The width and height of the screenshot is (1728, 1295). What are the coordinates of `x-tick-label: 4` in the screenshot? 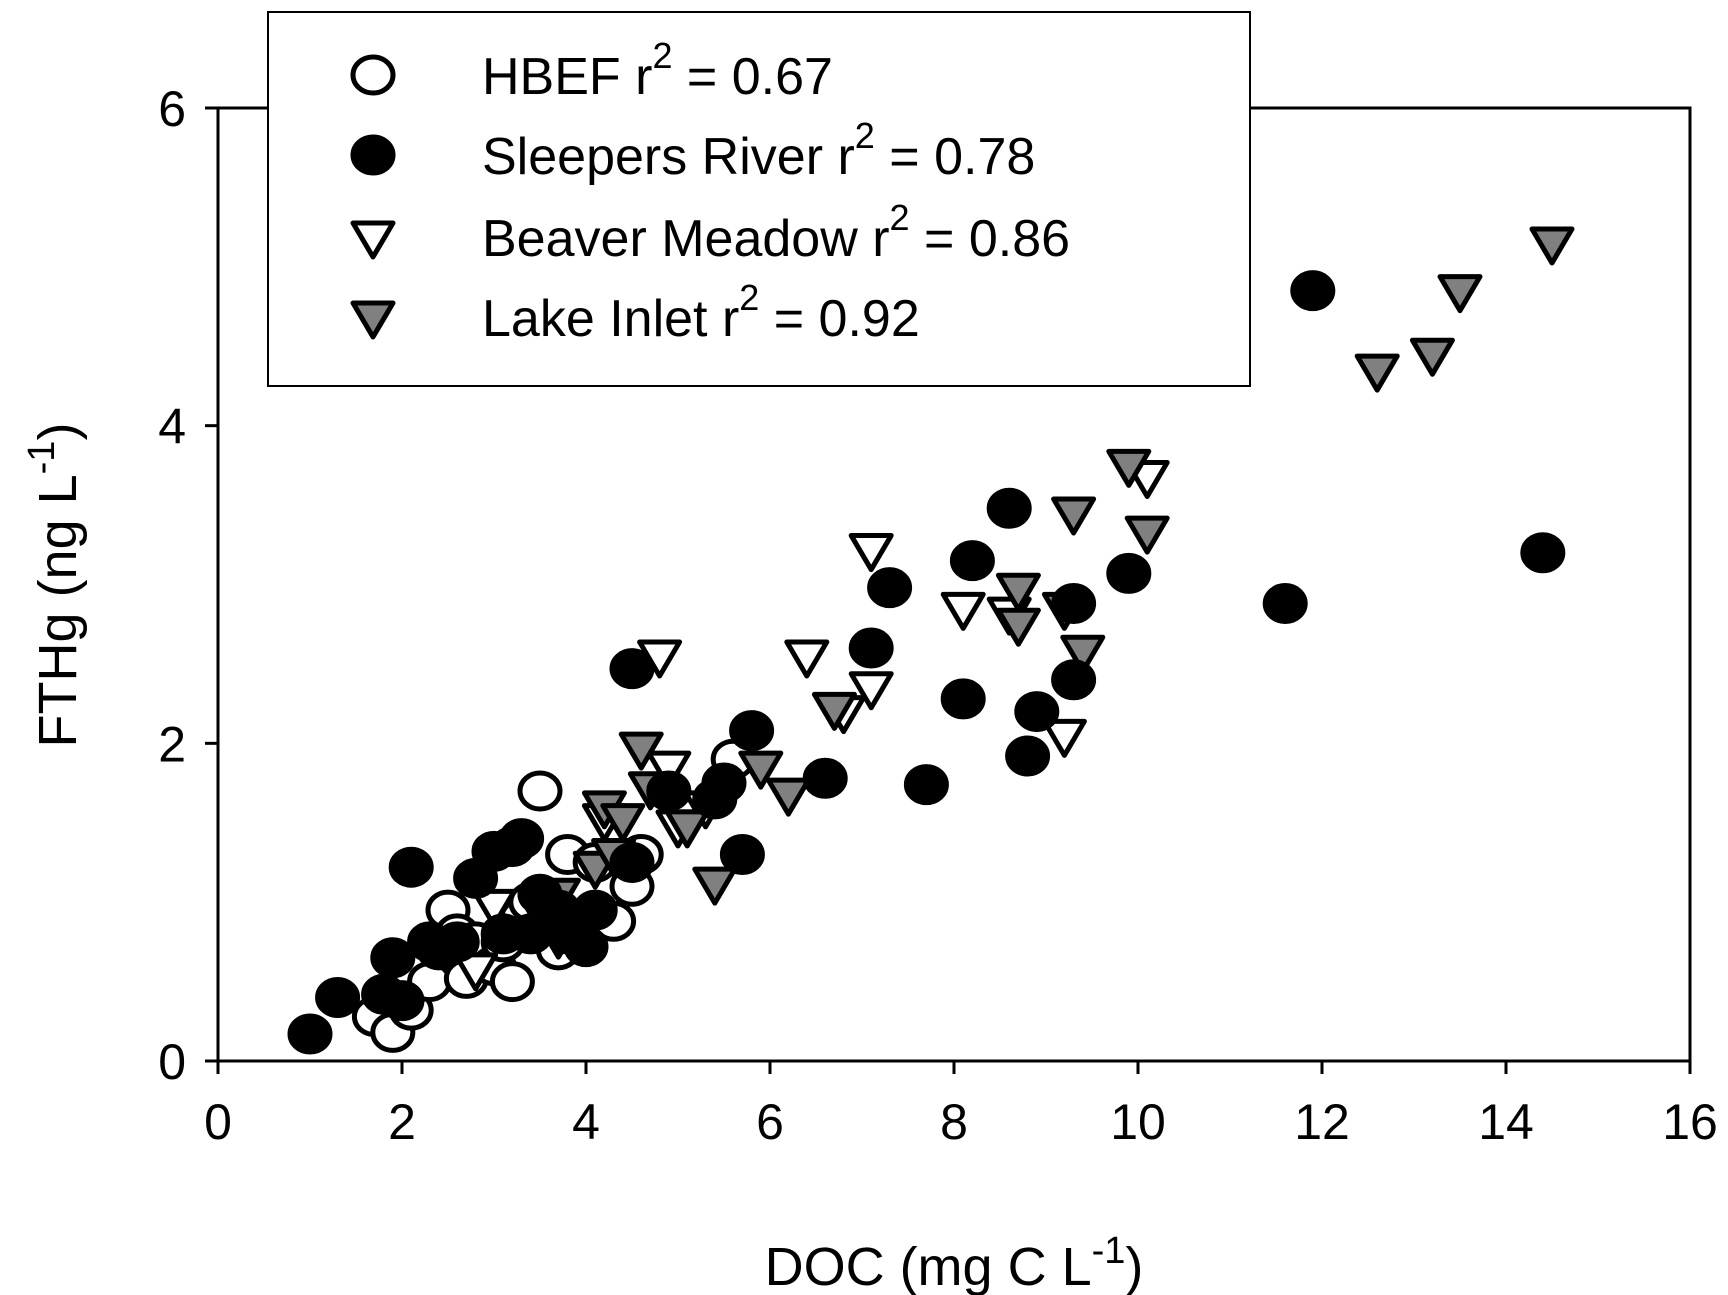 It's located at (586, 1122).